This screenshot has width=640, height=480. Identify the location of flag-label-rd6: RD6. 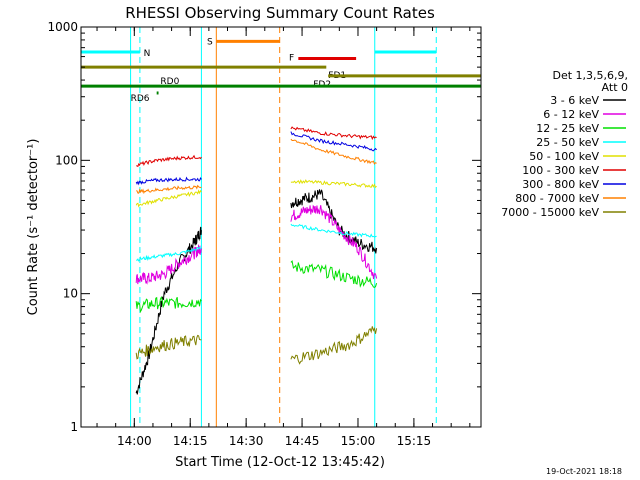
(140, 99).